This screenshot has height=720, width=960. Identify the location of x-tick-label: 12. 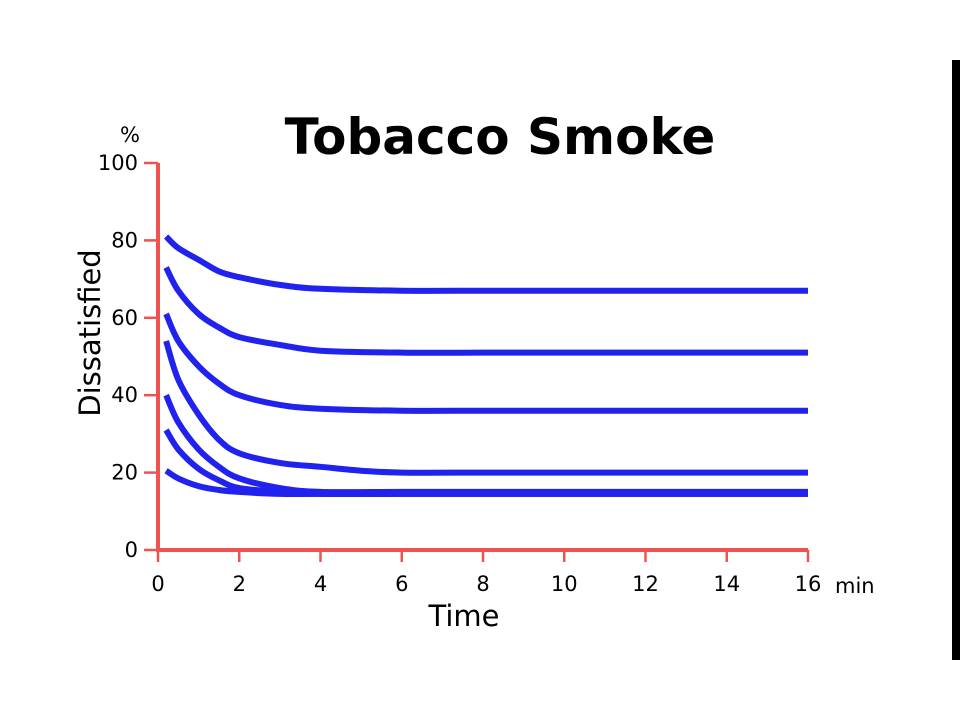
(645, 584).